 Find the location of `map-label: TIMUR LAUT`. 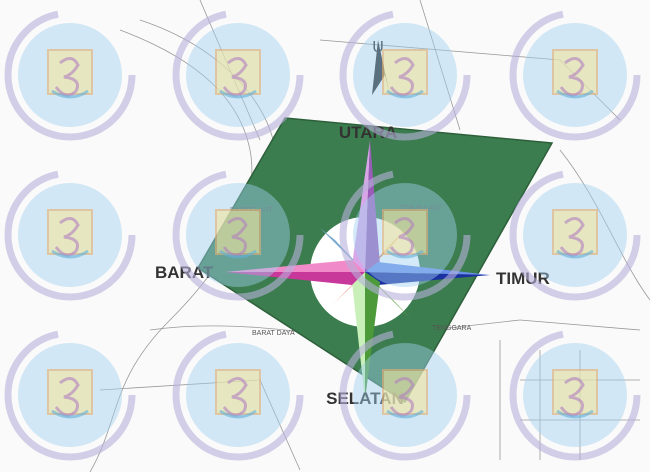

map-label: TIMUR LAUT is located at coordinates (421, 208).